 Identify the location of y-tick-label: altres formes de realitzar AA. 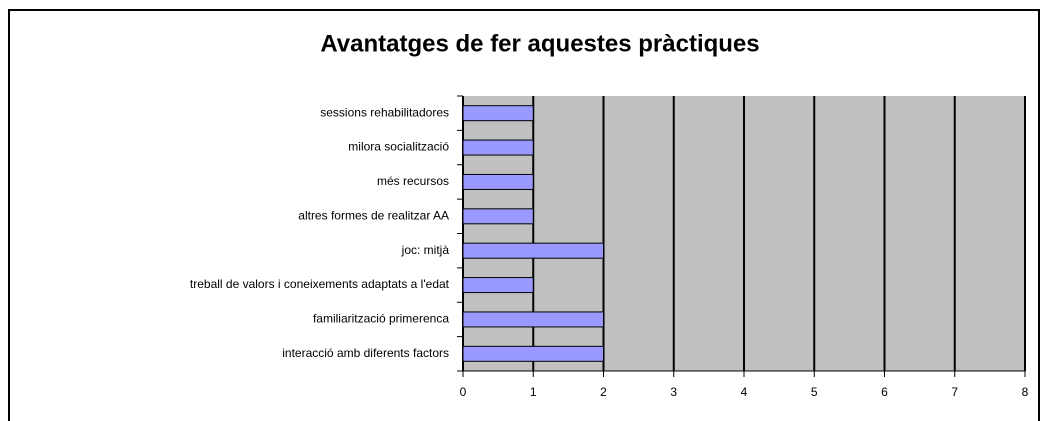
(373, 215).